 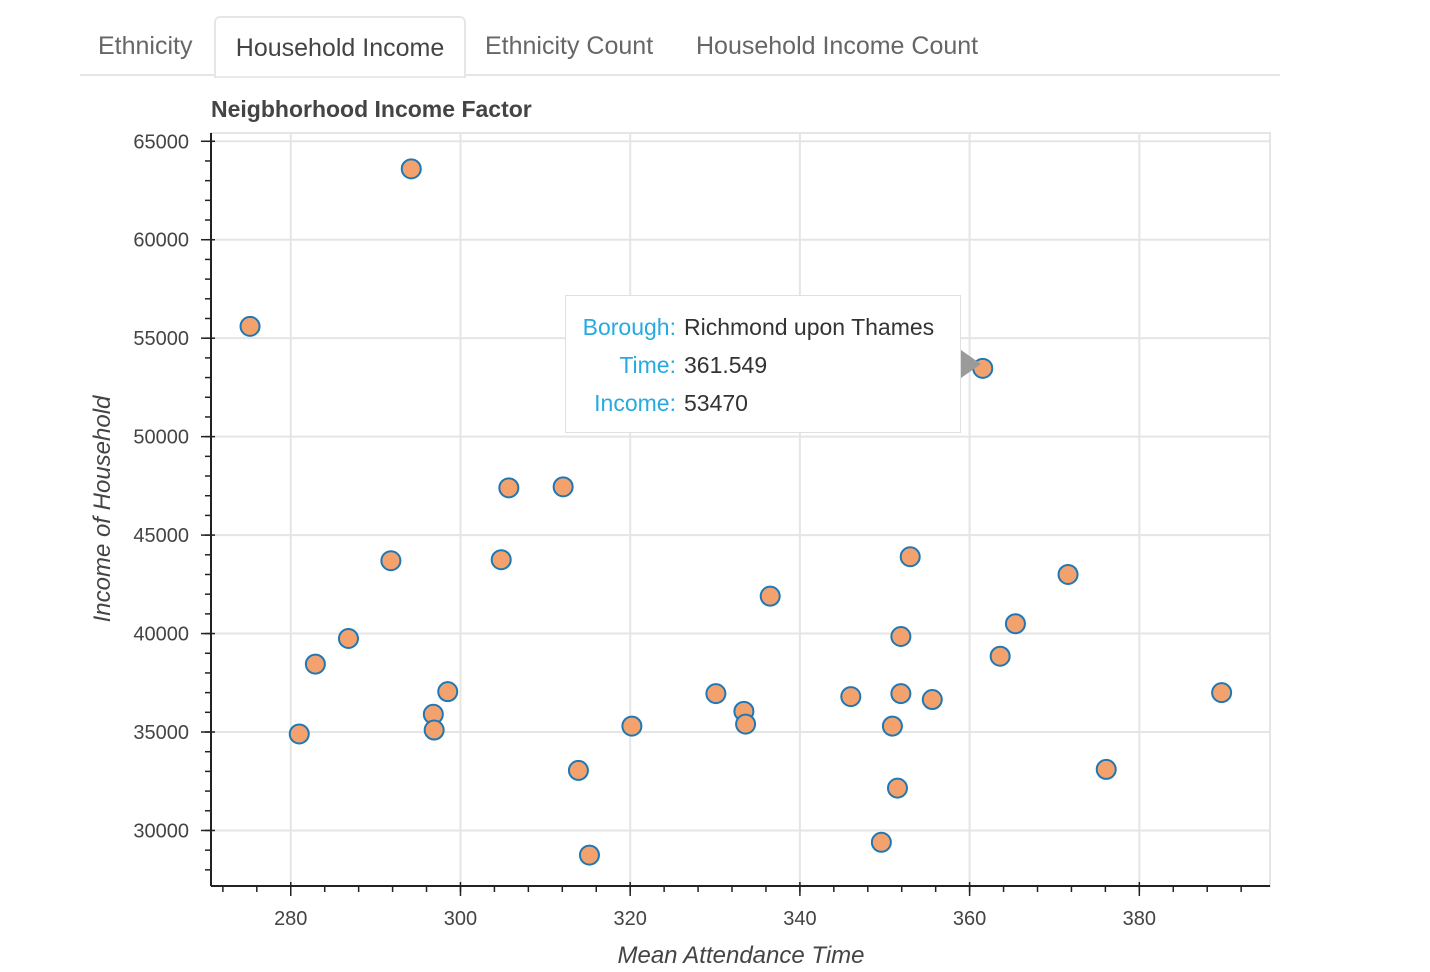 I want to click on tooltip-key: Time:, so click(x=647, y=365).